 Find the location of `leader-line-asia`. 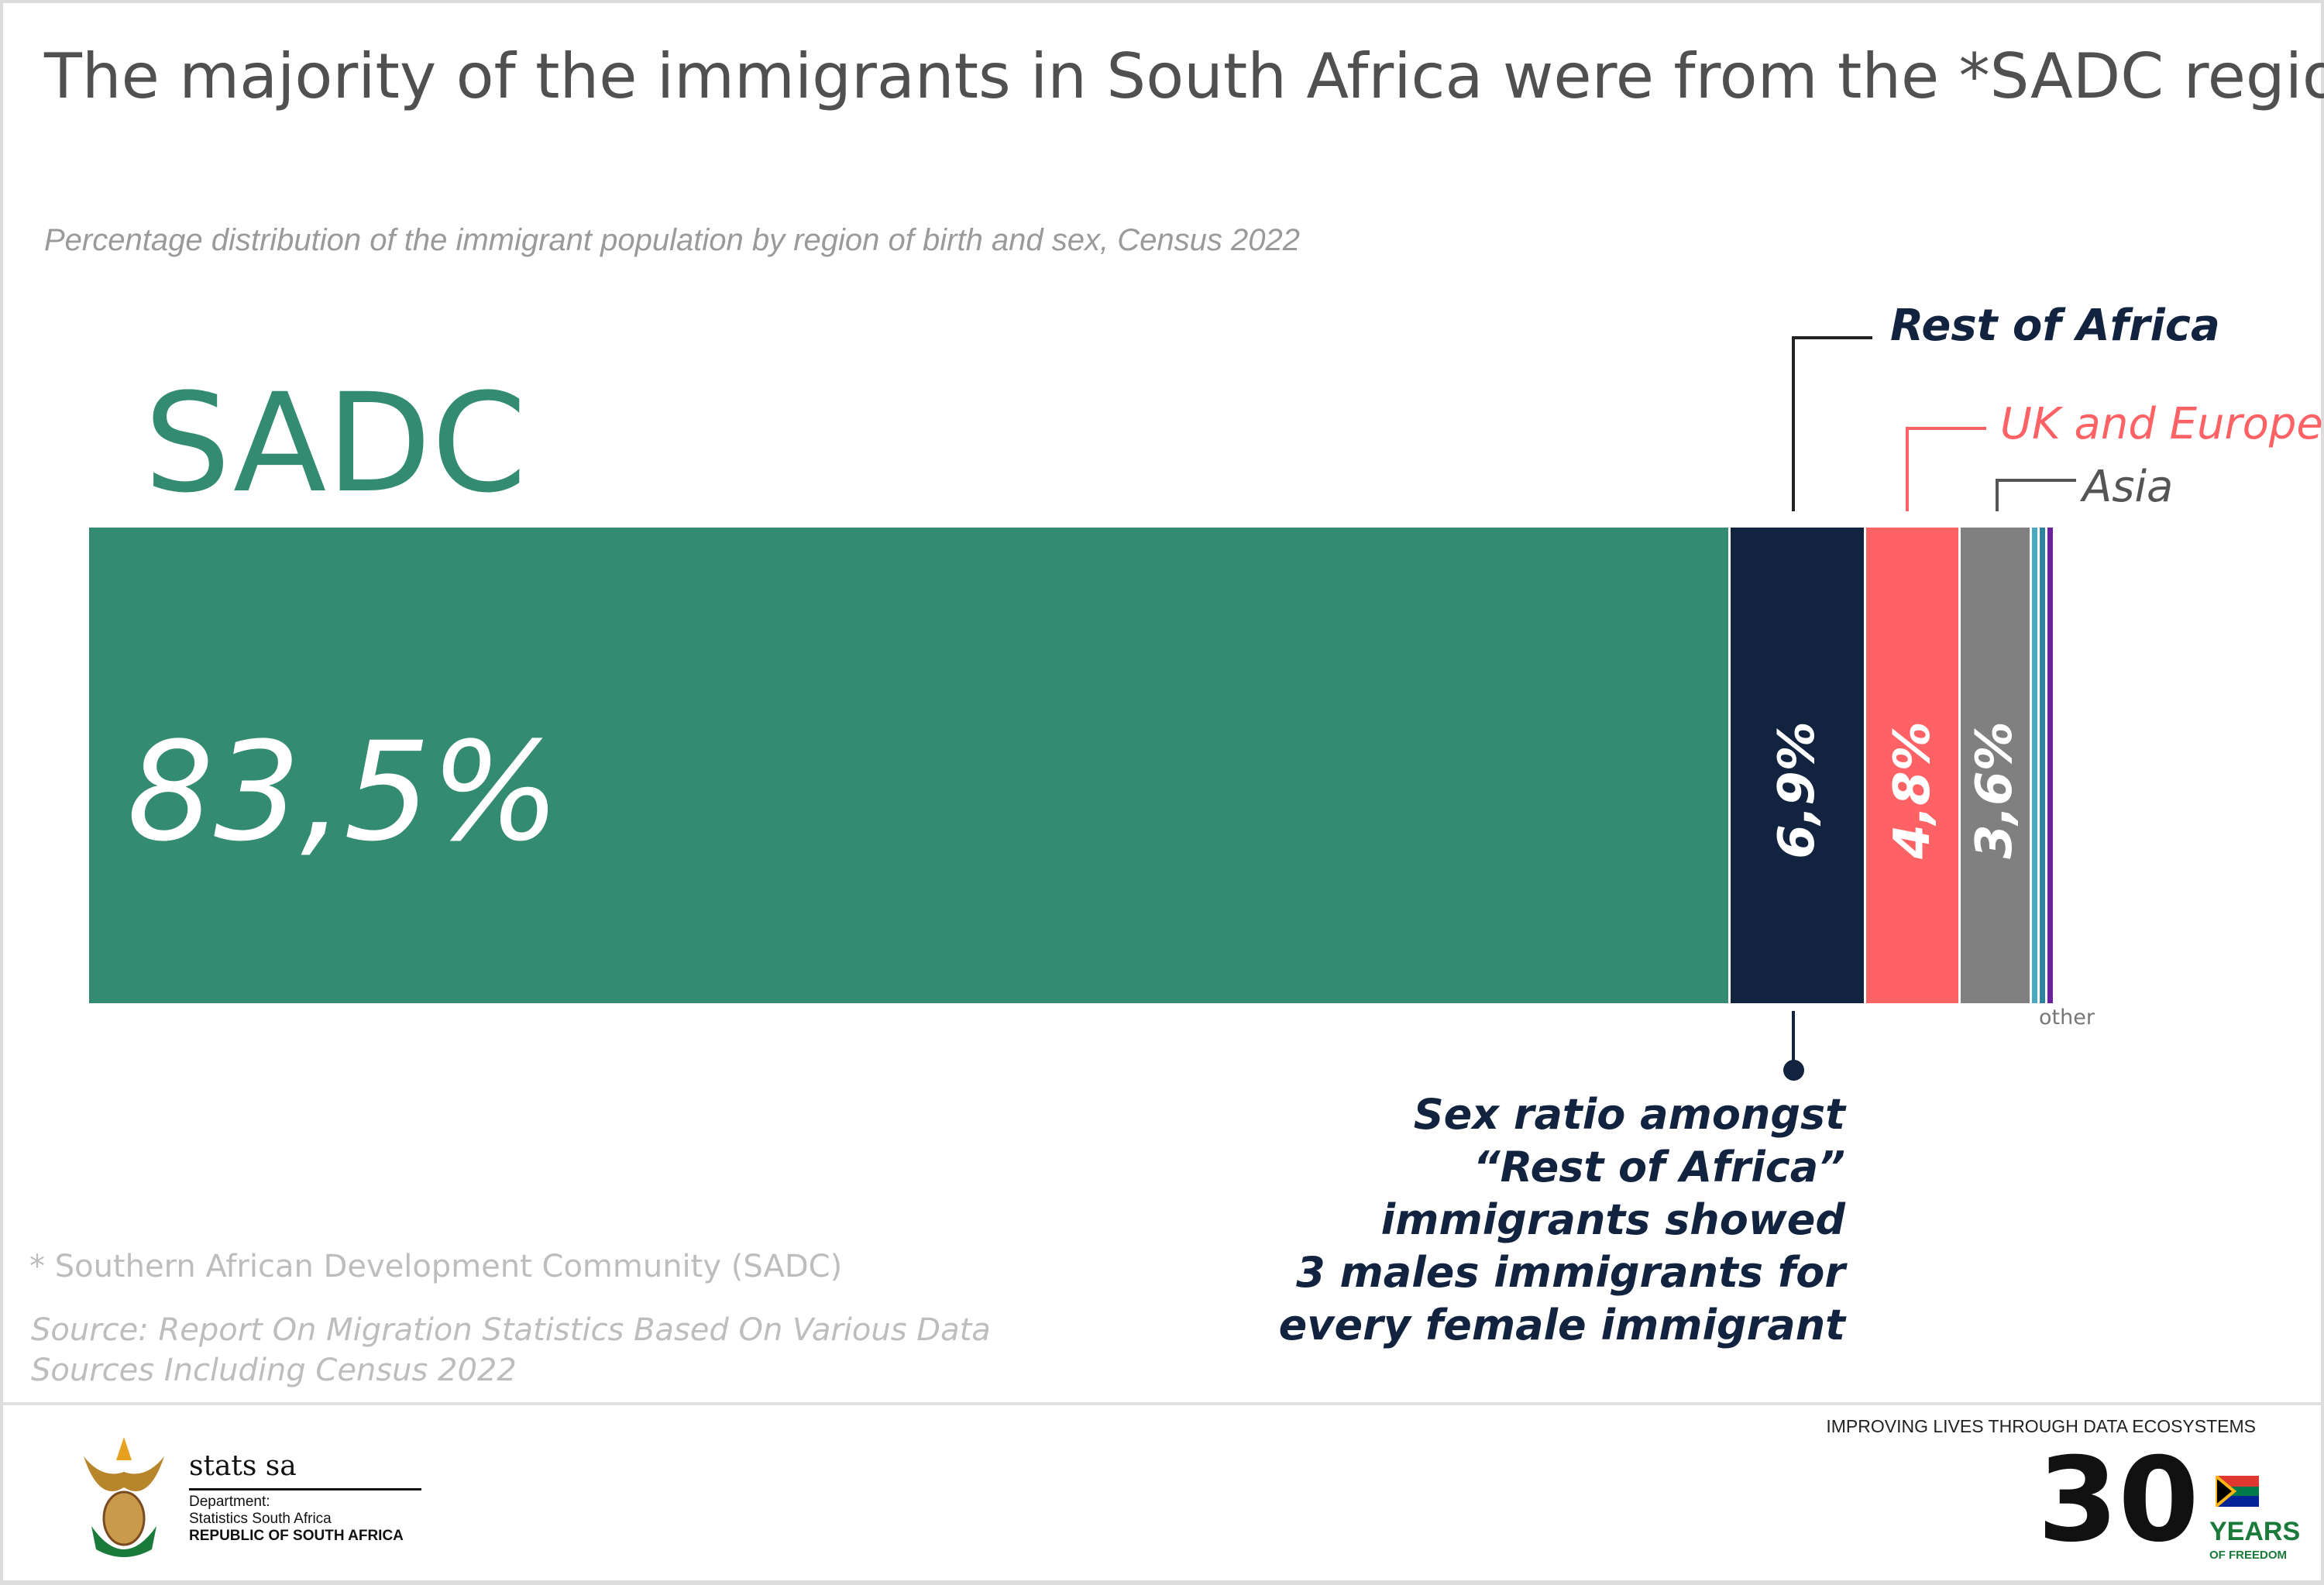

leader-line-asia is located at coordinates (1997, 495).